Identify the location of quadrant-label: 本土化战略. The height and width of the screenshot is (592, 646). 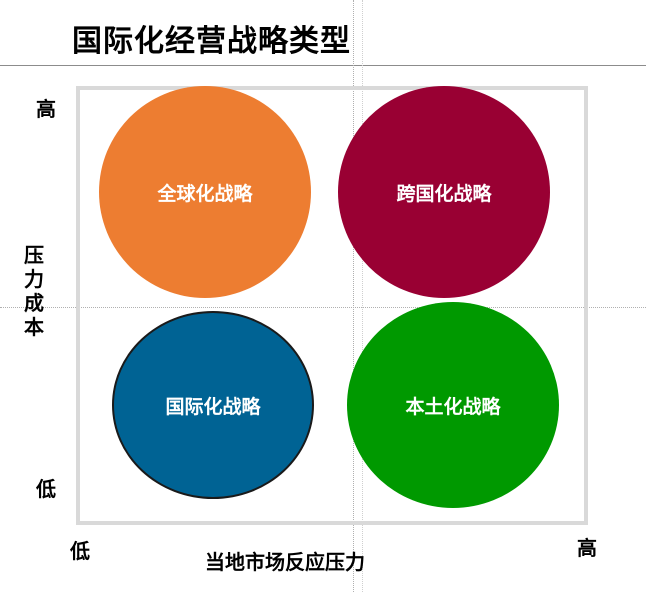
(453, 406).